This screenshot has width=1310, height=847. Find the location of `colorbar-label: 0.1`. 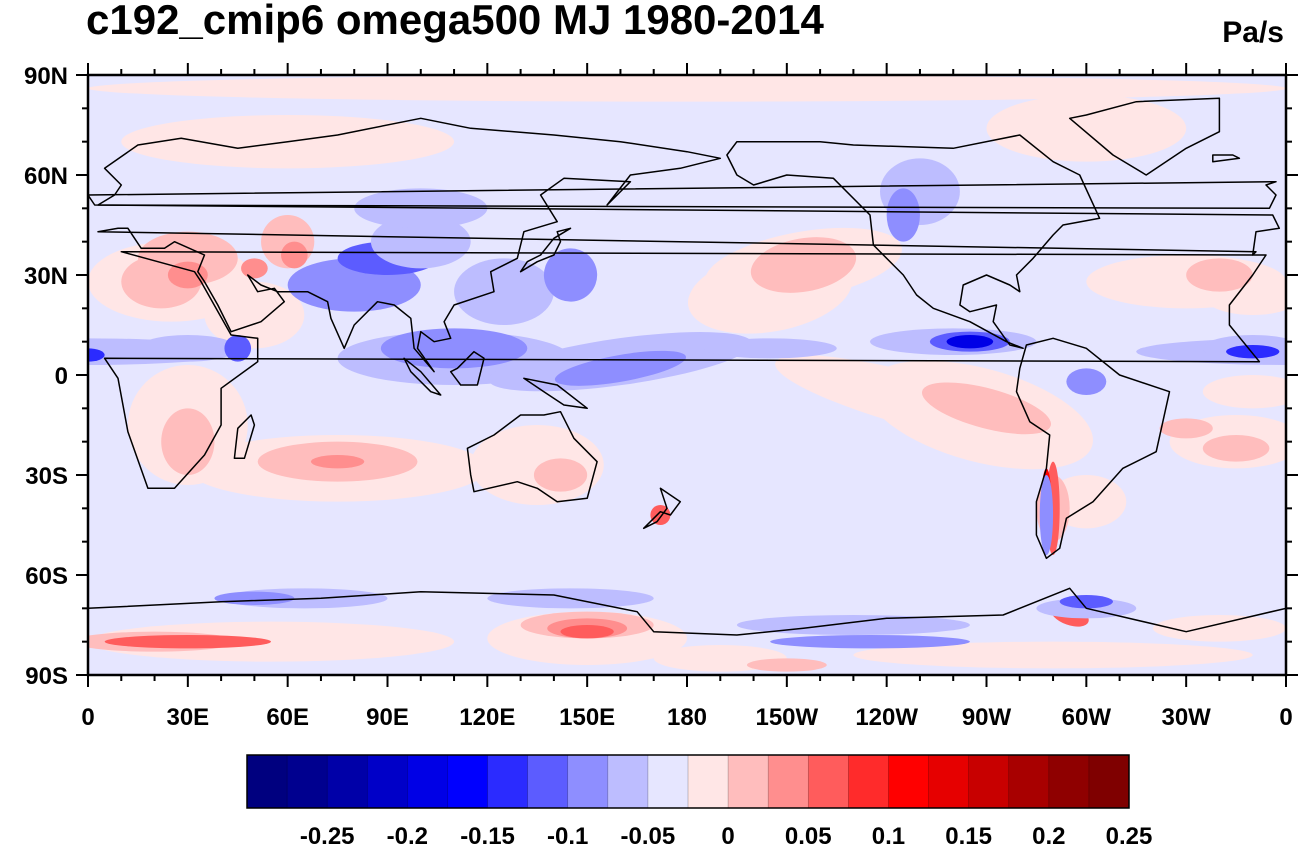

colorbar-label: 0.1 is located at coordinates (888, 835).